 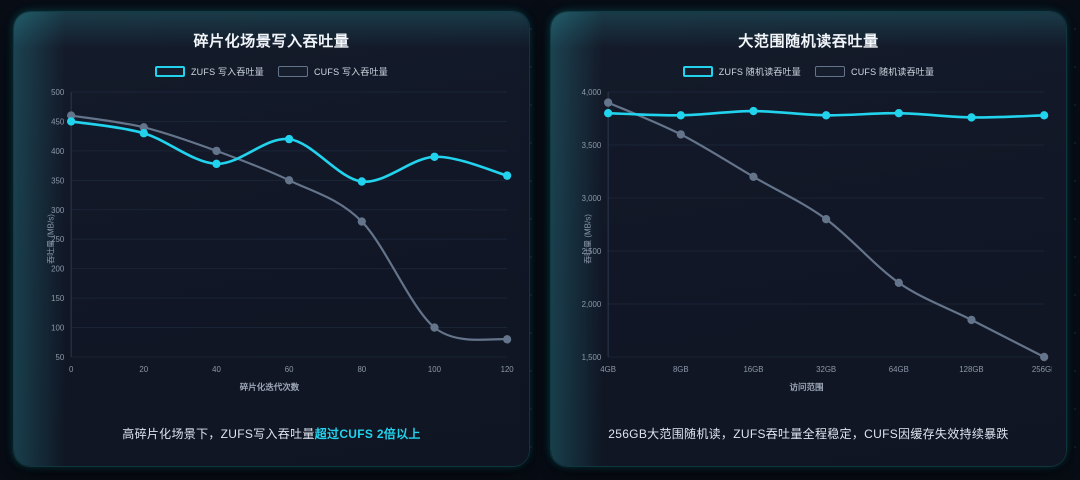 What do you see at coordinates (808, 41) in the screenshot?
I see `page-title-right: 大范围随机读吞吐量` at bounding box center [808, 41].